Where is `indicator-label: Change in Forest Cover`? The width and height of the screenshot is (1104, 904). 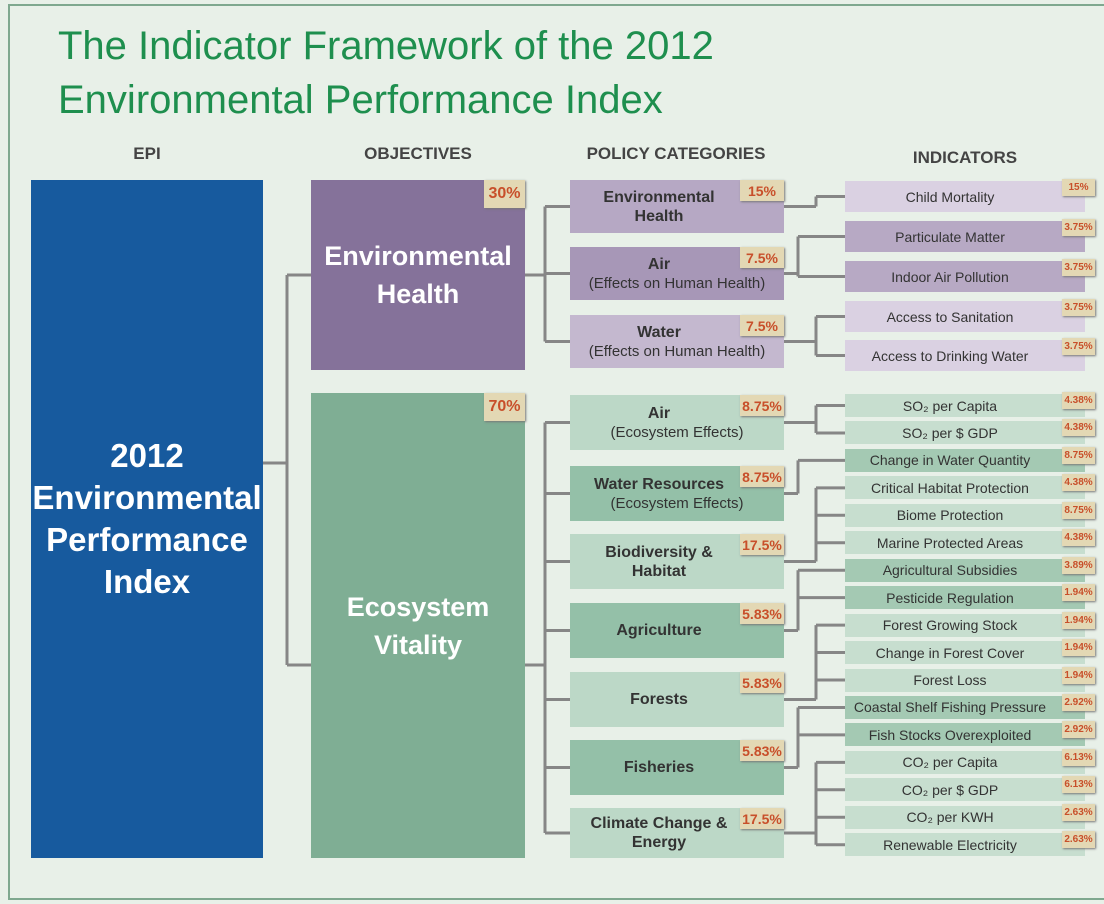 indicator-label: Change in Forest Cover is located at coordinates (950, 652).